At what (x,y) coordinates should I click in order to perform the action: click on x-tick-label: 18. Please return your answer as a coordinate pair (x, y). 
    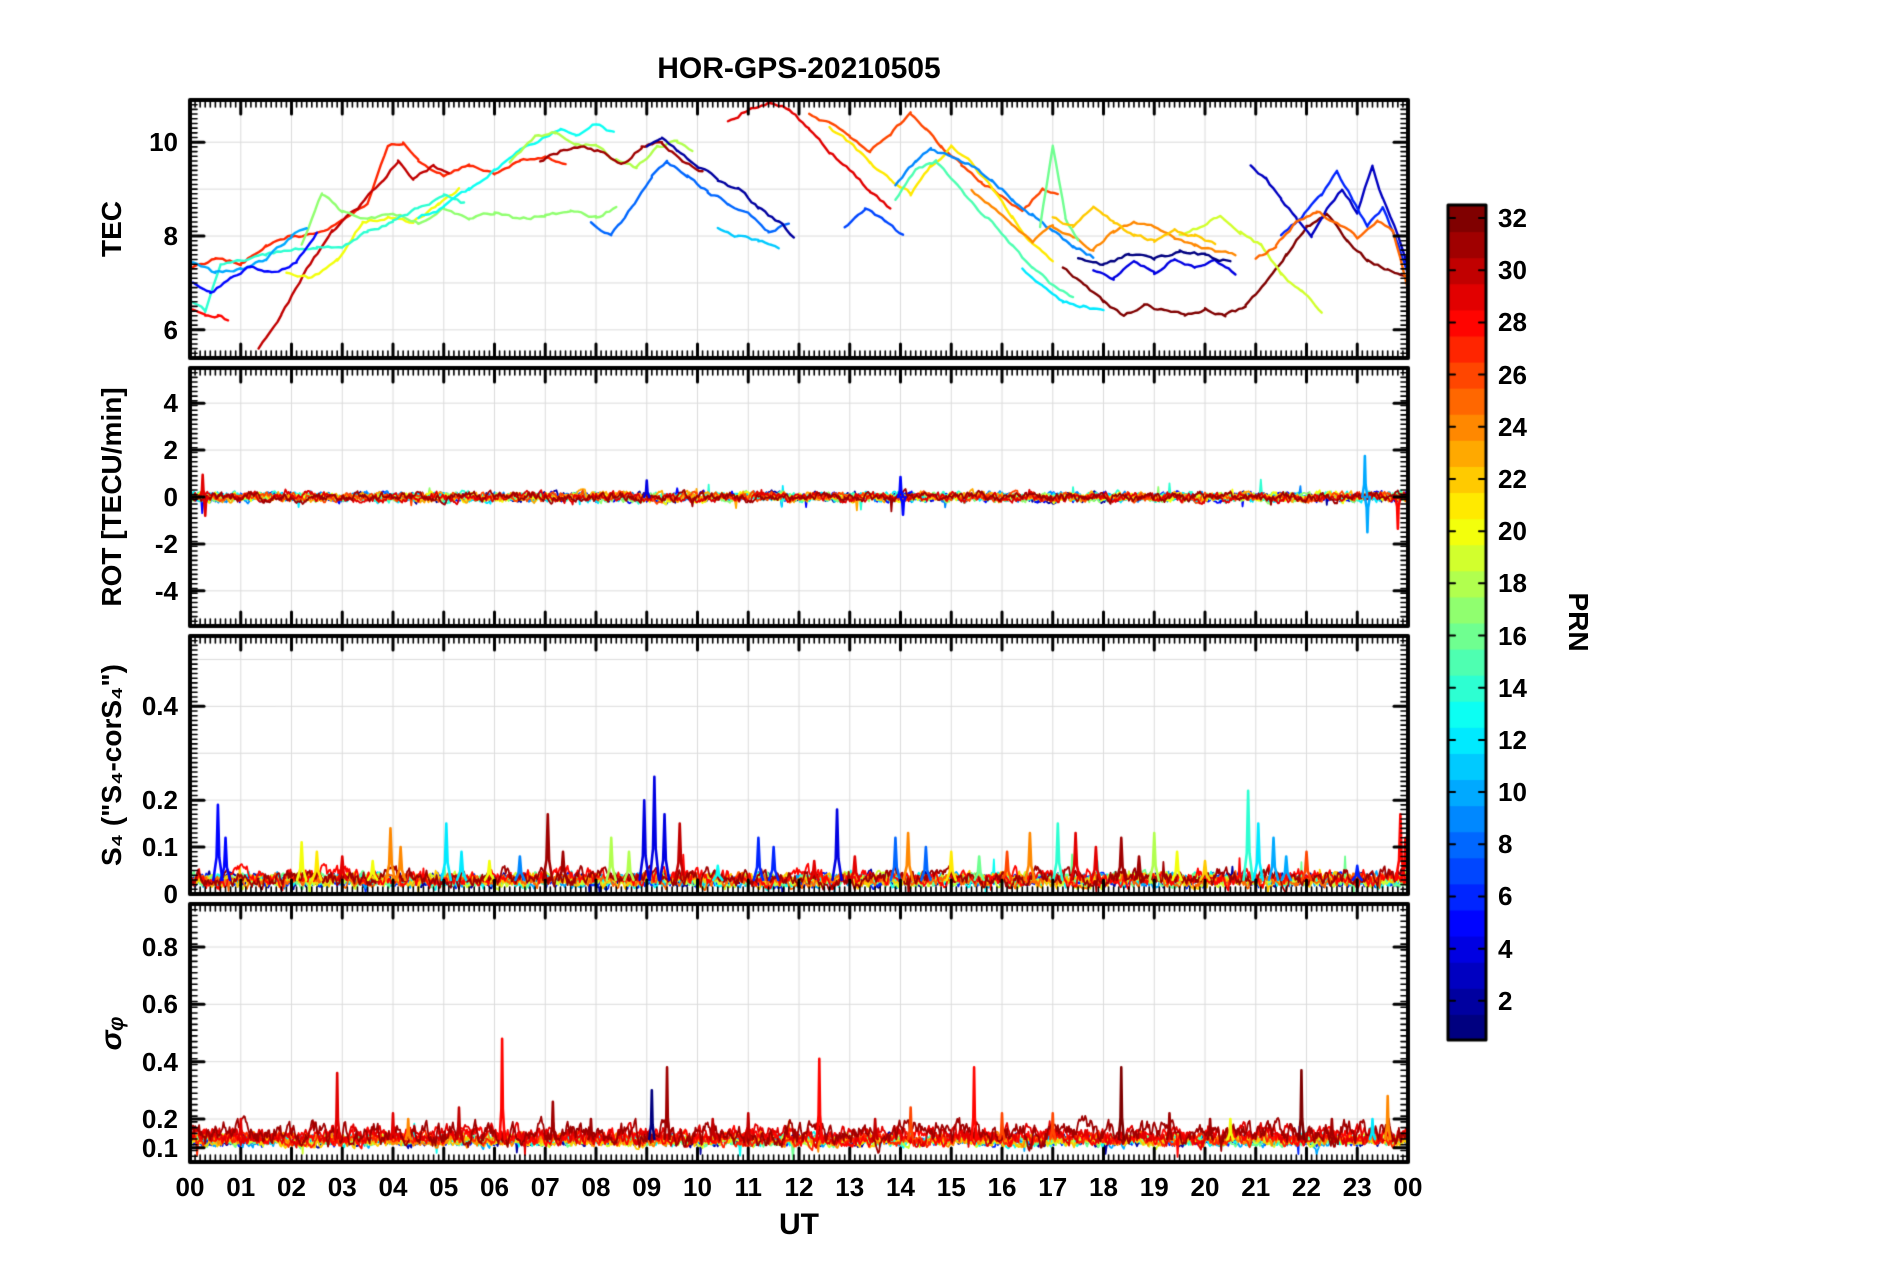
    Looking at the image, I should click on (1103, 1187).